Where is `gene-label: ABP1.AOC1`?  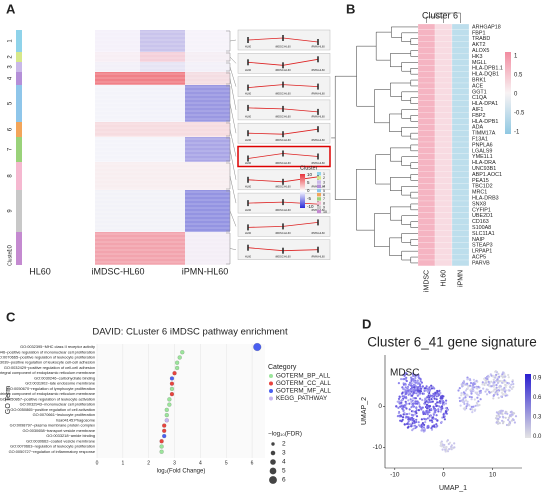
gene-label: ABP1.AOC1 is located at coordinates (487, 175).